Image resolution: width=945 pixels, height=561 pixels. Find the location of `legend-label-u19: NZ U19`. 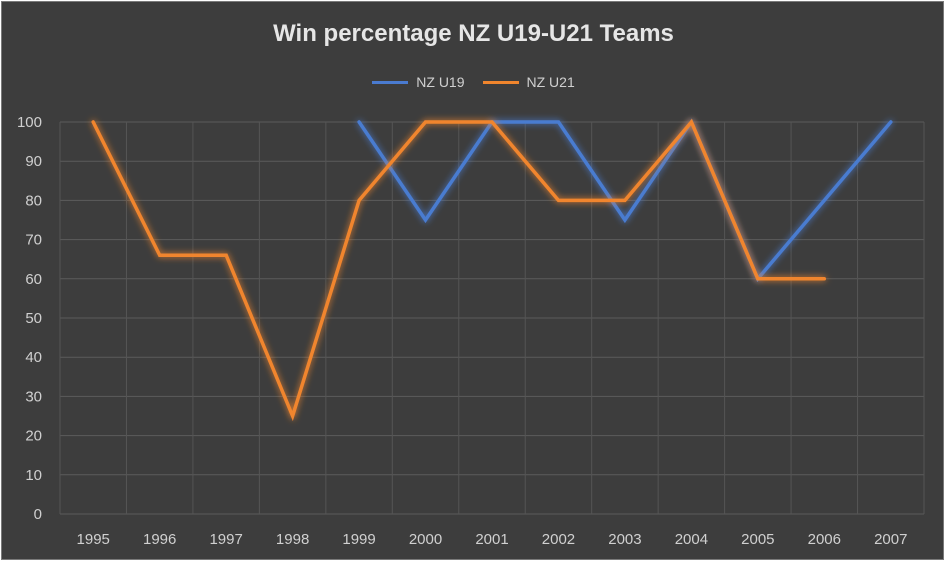

legend-label-u19: NZ U19 is located at coordinates (440, 82).